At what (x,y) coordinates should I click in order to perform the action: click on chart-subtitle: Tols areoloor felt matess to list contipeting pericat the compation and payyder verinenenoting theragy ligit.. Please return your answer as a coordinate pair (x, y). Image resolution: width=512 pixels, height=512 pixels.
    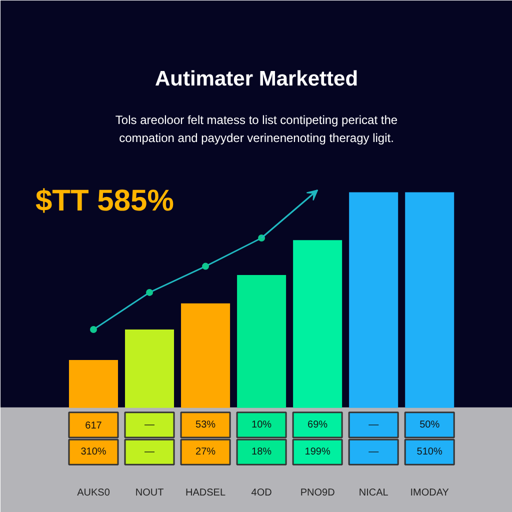
    Looking at the image, I should click on (256, 129).